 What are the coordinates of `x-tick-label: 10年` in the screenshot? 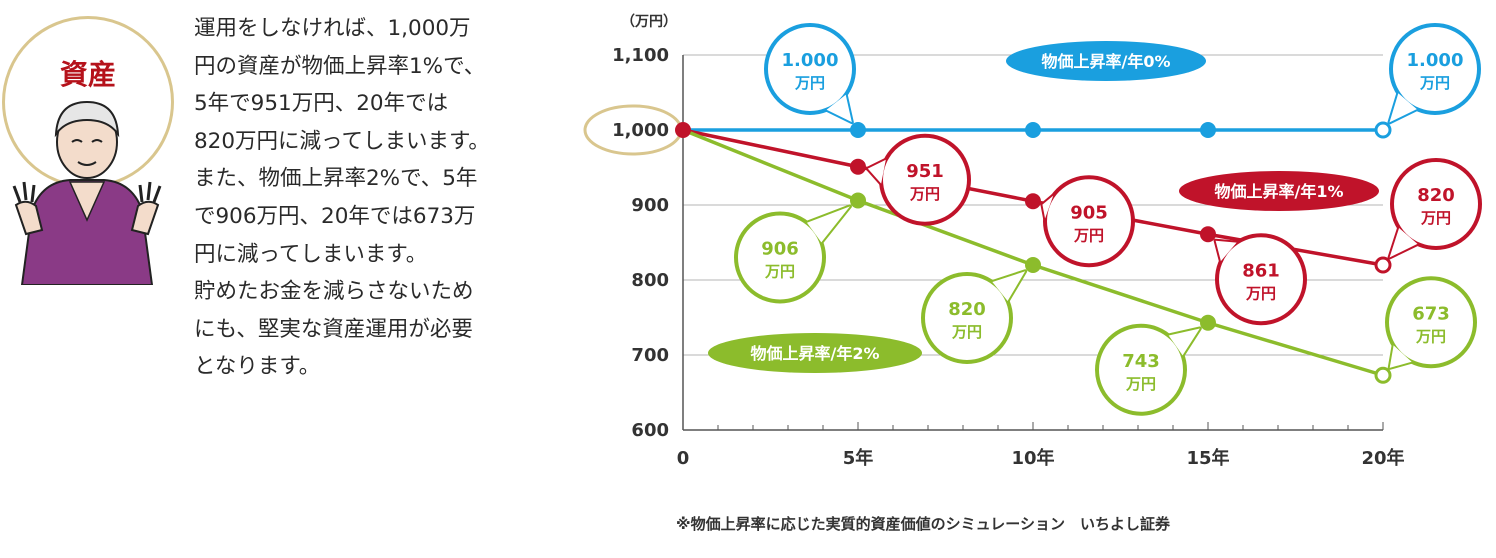 It's located at (1032, 458).